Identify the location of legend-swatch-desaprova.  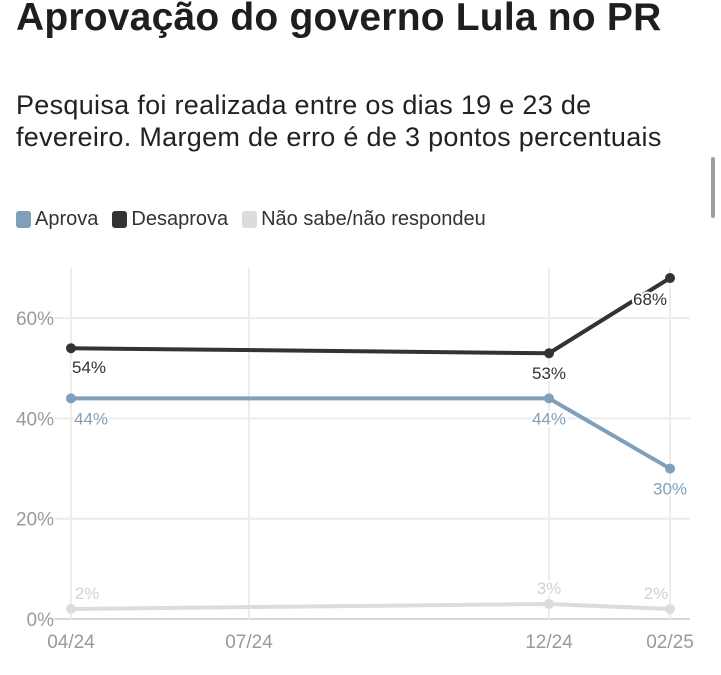
(120, 219).